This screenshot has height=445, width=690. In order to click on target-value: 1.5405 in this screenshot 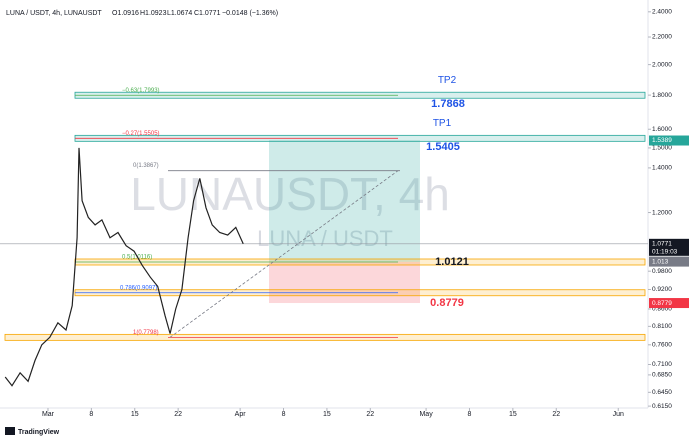, I will do `click(443, 147)`.